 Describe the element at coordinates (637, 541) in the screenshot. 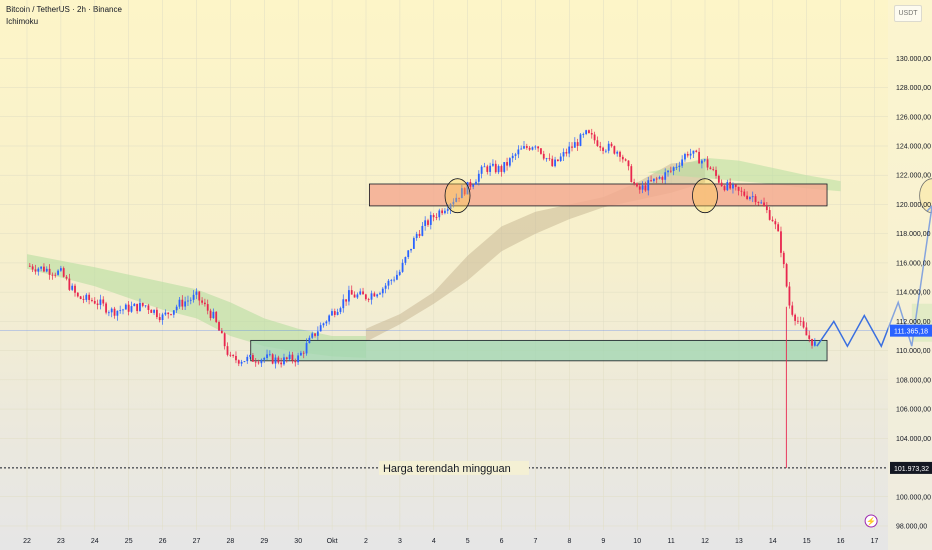

I see `x-tick-label: 10` at that location.